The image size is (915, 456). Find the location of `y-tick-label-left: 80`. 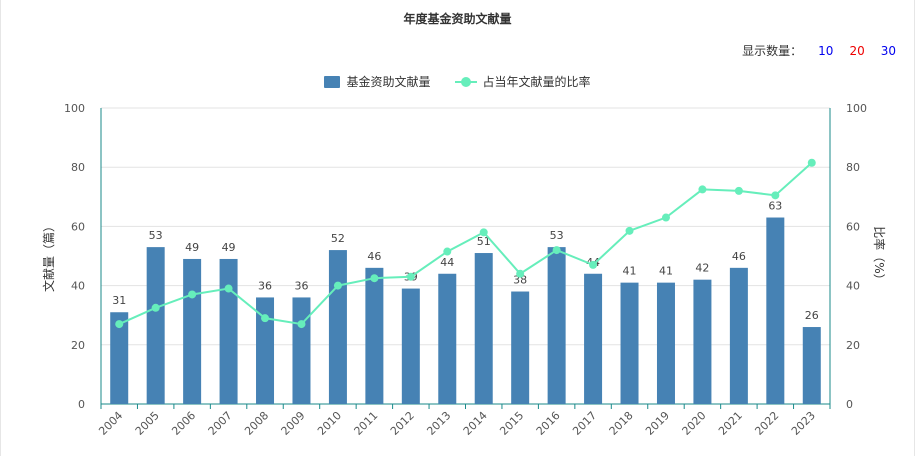

y-tick-label-left: 80 is located at coordinates (78, 167).